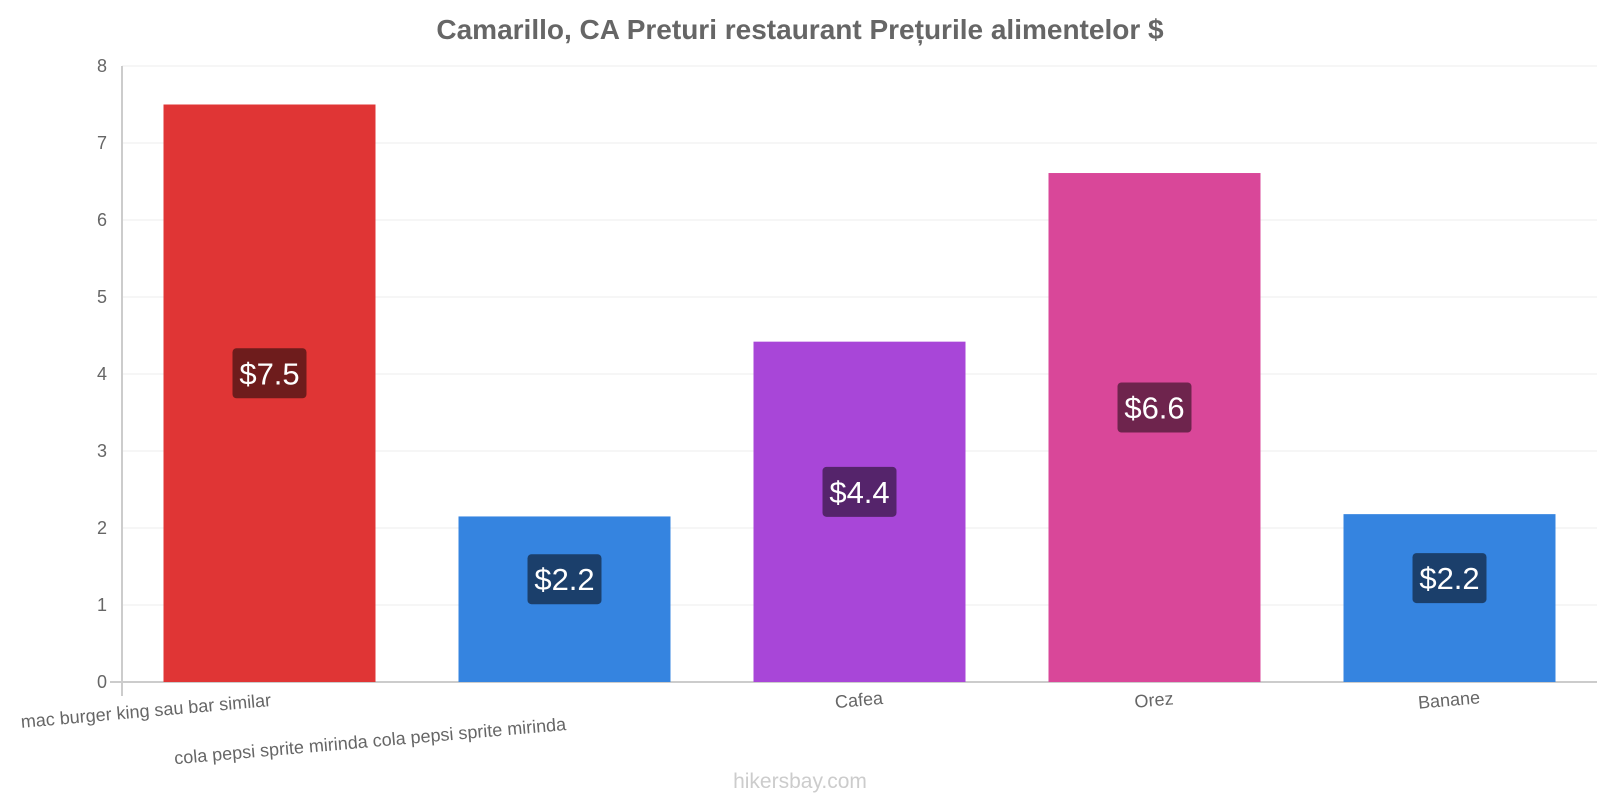 This screenshot has height=800, width=1600. I want to click on x-category-label: Banane, so click(1449, 699).